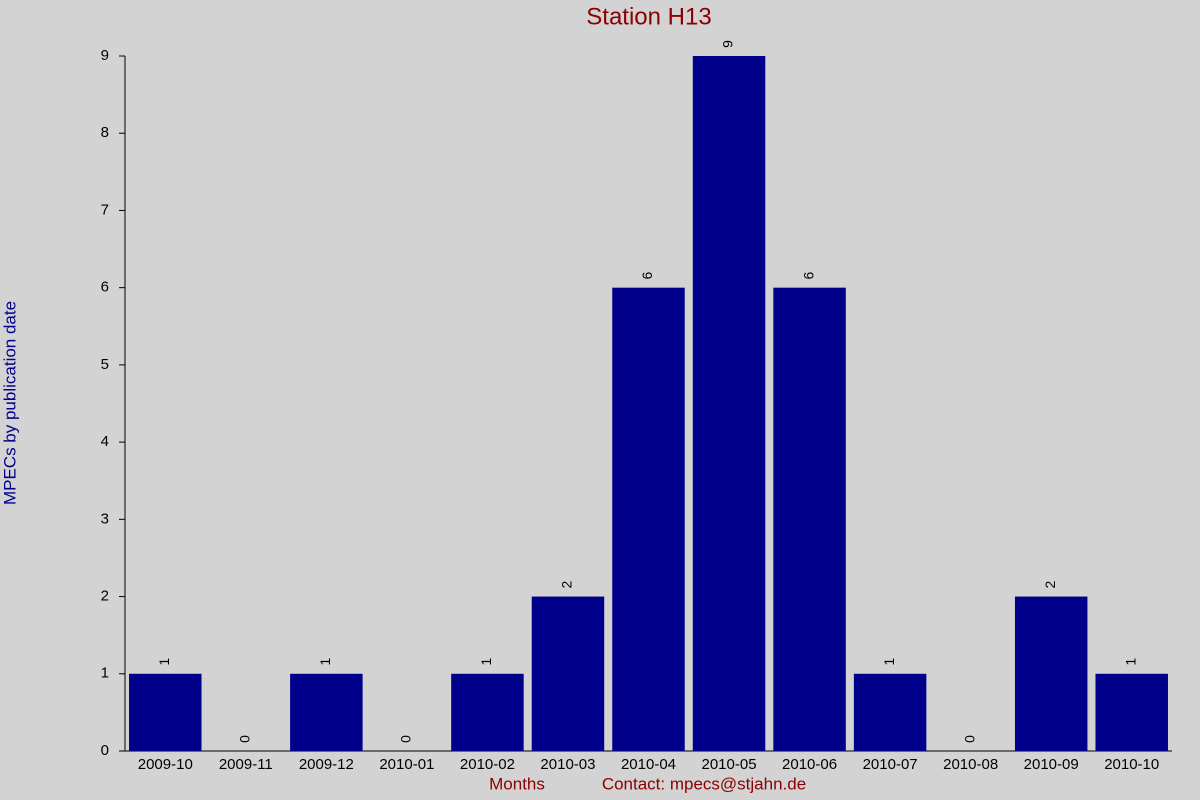 This screenshot has width=1200, height=800. Describe the element at coordinates (105, 518) in the screenshot. I see `y-tick-label: 3` at that location.